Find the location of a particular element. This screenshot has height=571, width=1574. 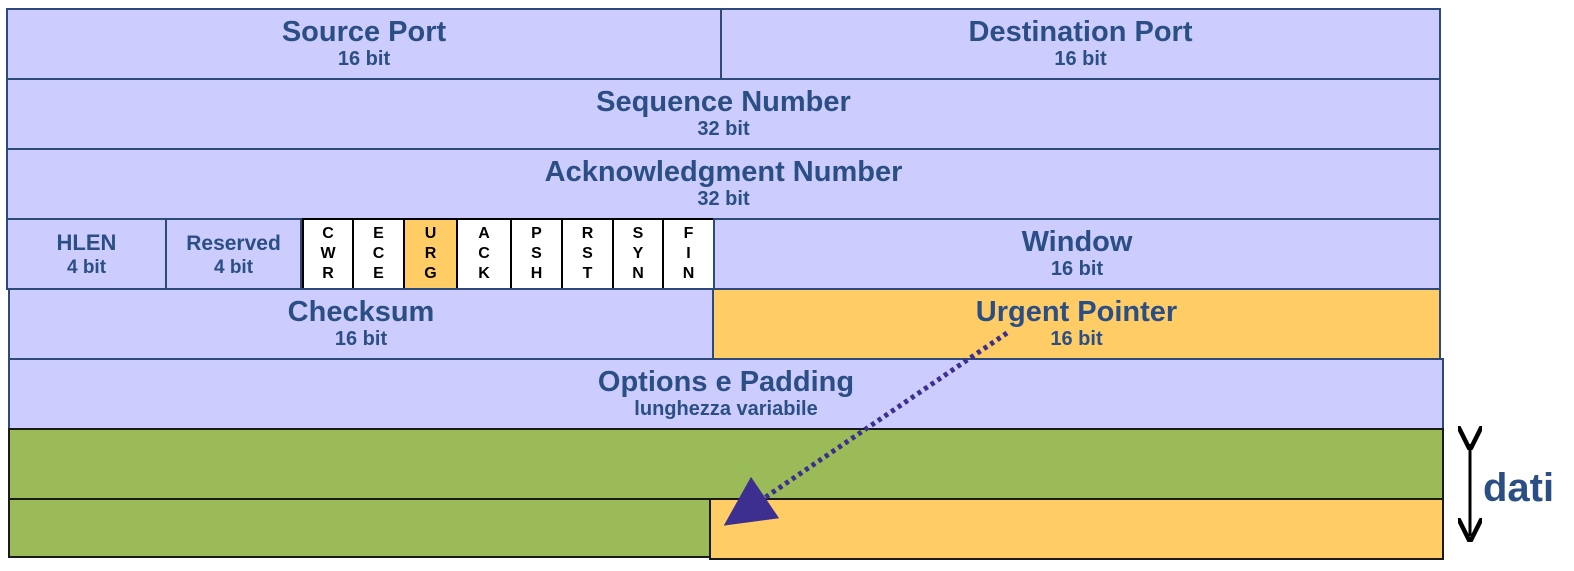

reserved-title: Reserved is located at coordinates (233, 243).